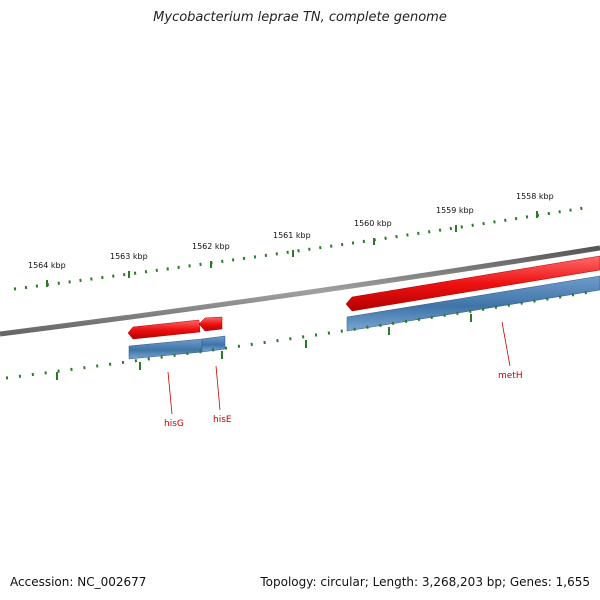 The image size is (600, 600). Describe the element at coordinates (170, 393) in the screenshot. I see `leader-hisG` at that location.